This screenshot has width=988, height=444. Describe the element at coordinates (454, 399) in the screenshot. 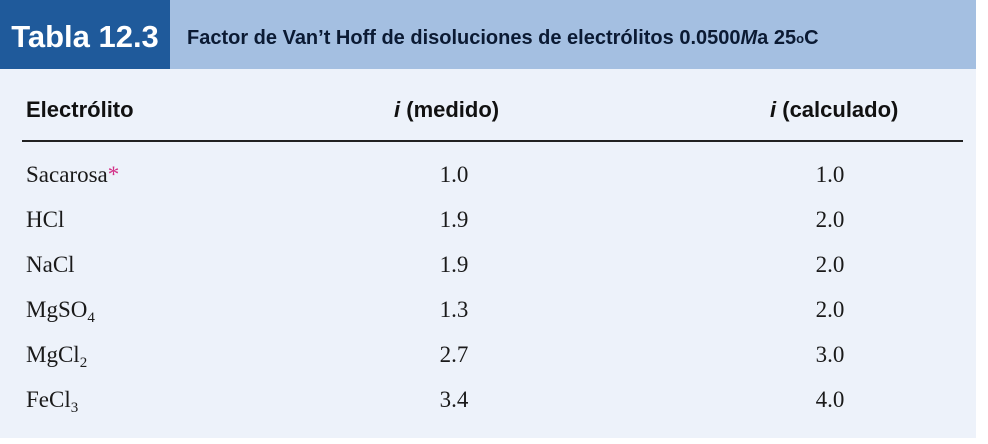

I see `measured-cell: 3.4` at that location.